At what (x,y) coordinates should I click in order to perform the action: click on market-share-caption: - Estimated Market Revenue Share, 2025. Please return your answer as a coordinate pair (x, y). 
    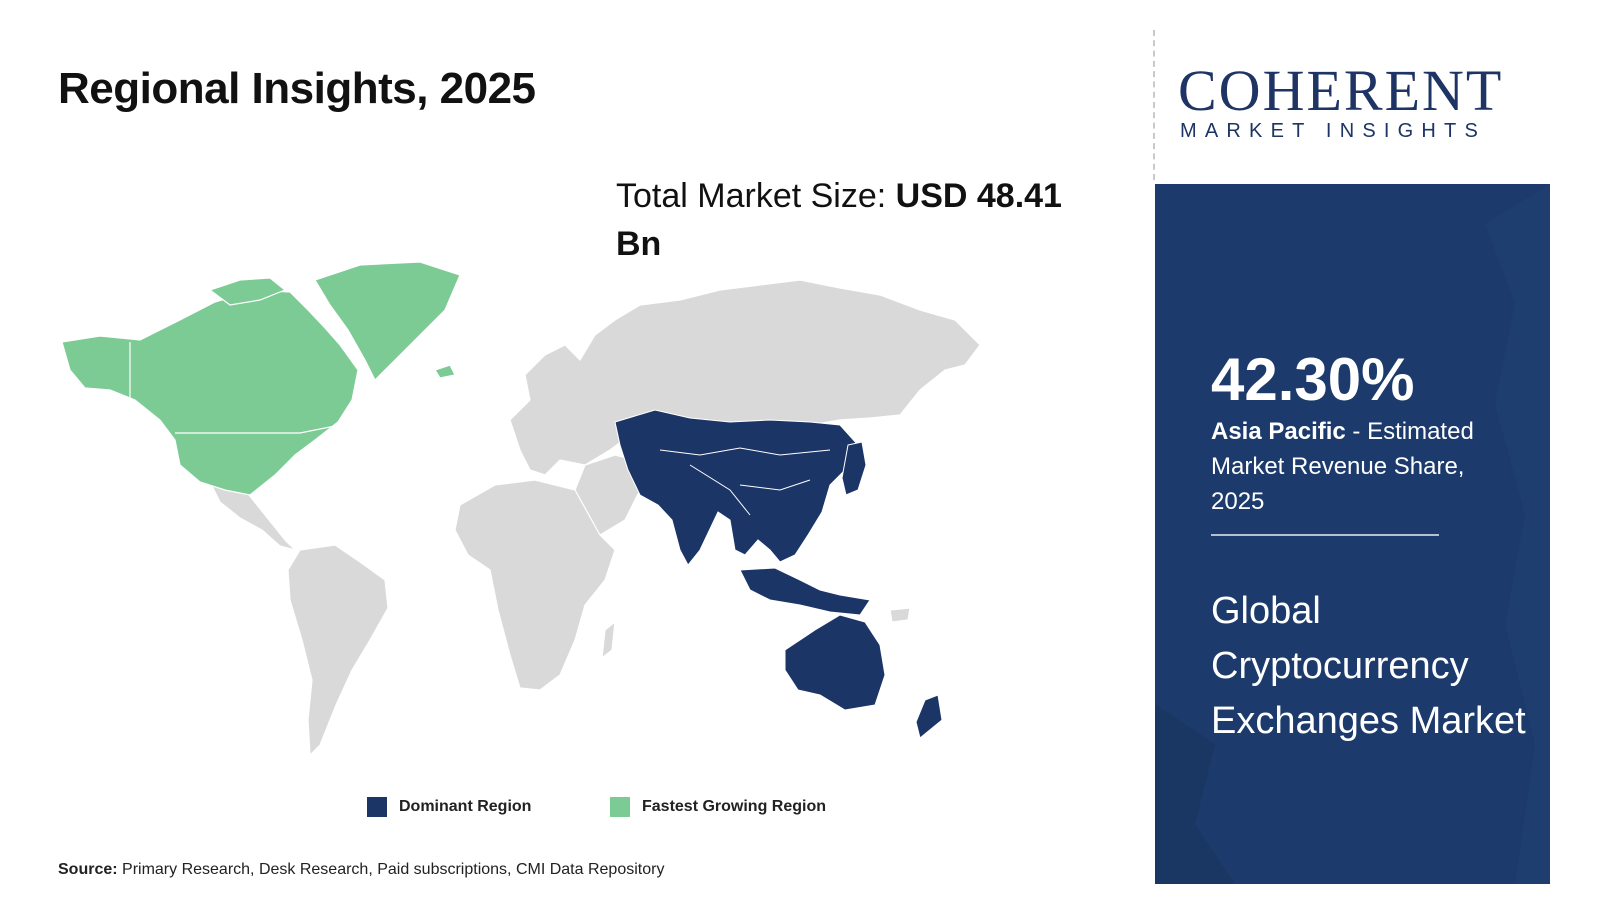
    Looking at the image, I should click on (1342, 466).